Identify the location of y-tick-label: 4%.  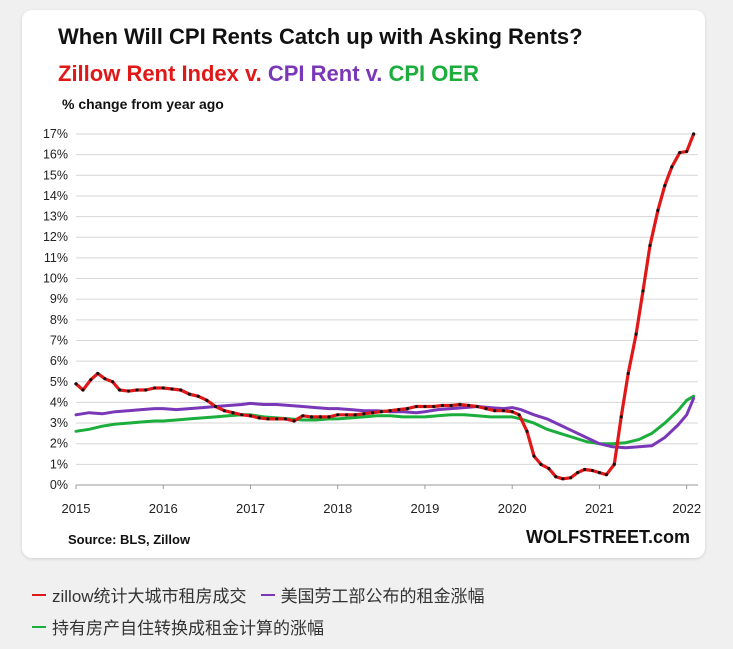
(59, 402).